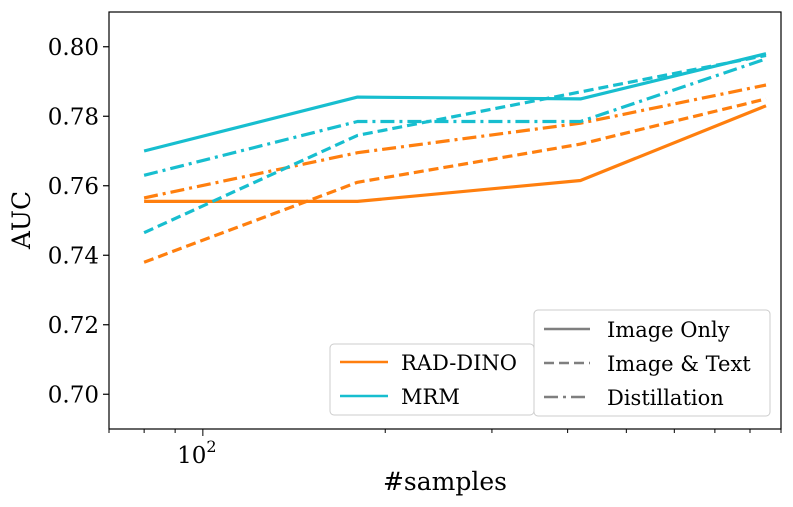 The height and width of the screenshot is (507, 793). What do you see at coordinates (73, 117) in the screenshot?
I see `y-tick-label: 0.78` at bounding box center [73, 117].